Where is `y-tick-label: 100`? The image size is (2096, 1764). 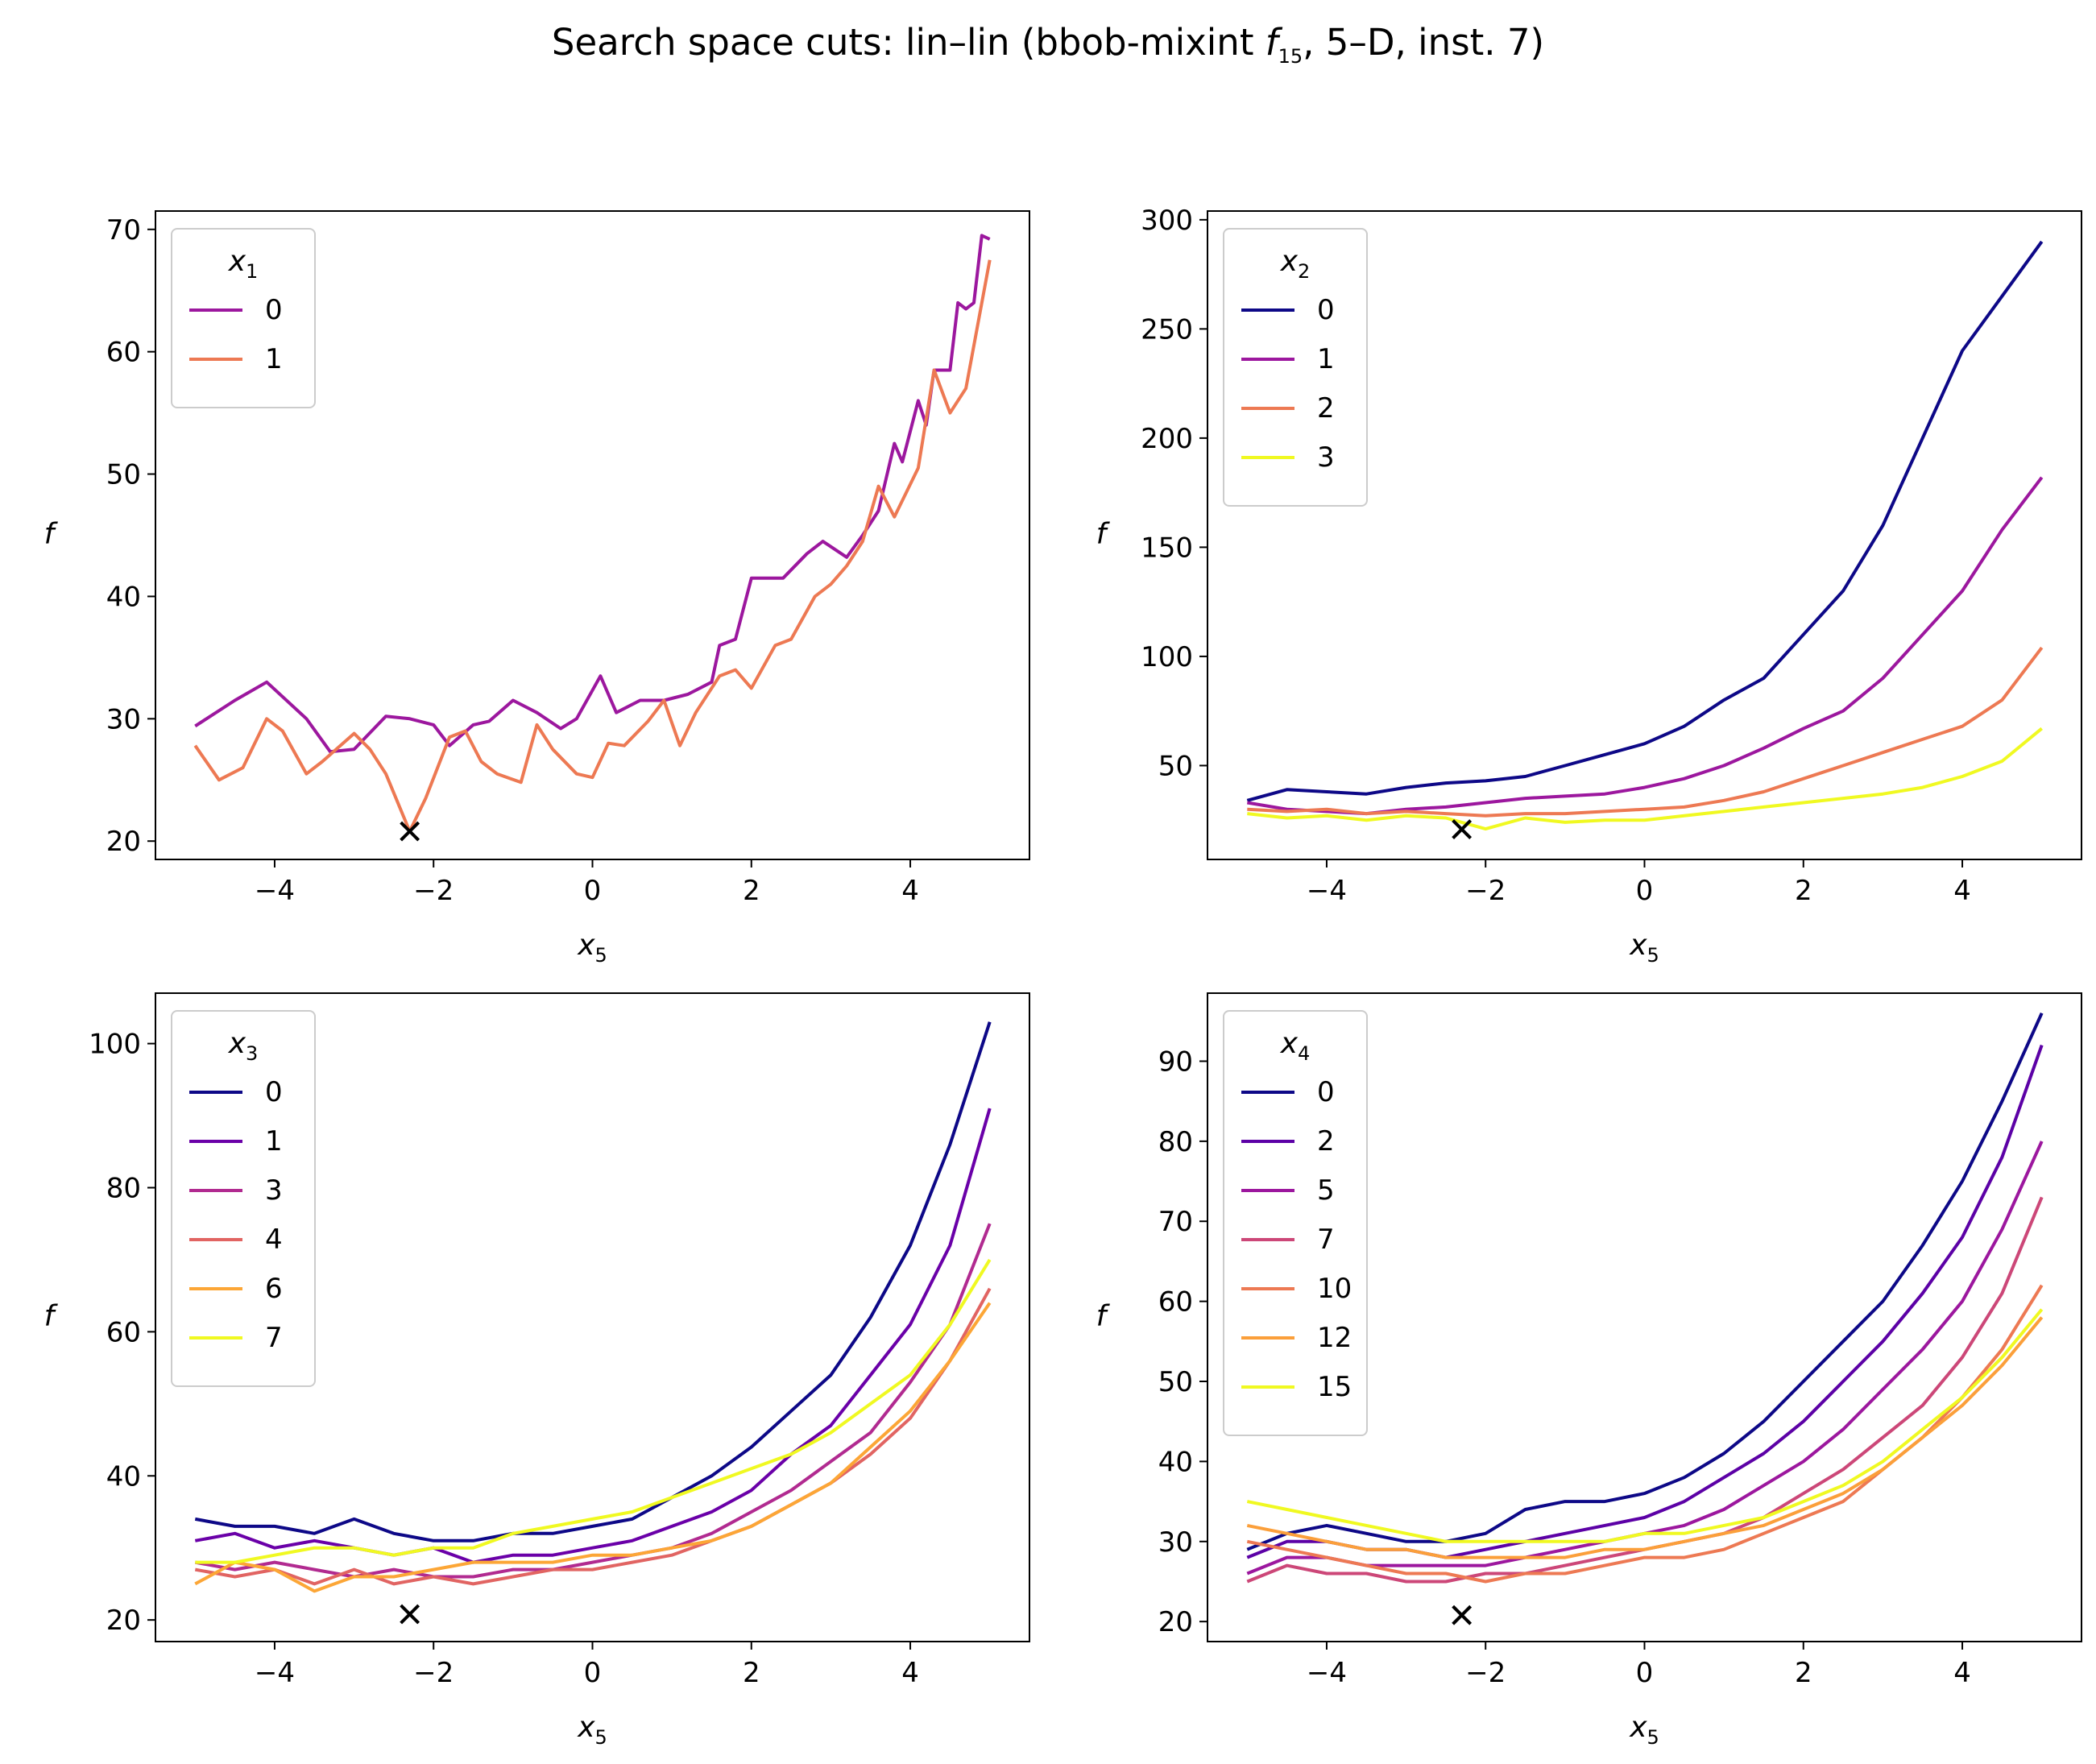 y-tick-label: 100 is located at coordinates (115, 1045).